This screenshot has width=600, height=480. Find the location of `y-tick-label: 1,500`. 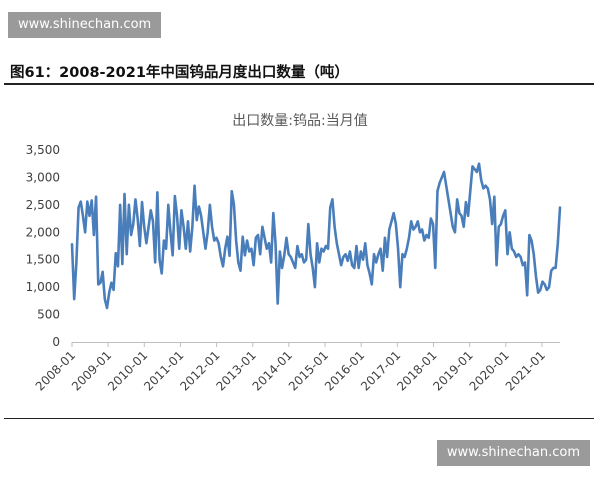

y-tick-label: 1,500 is located at coordinates (43, 260).